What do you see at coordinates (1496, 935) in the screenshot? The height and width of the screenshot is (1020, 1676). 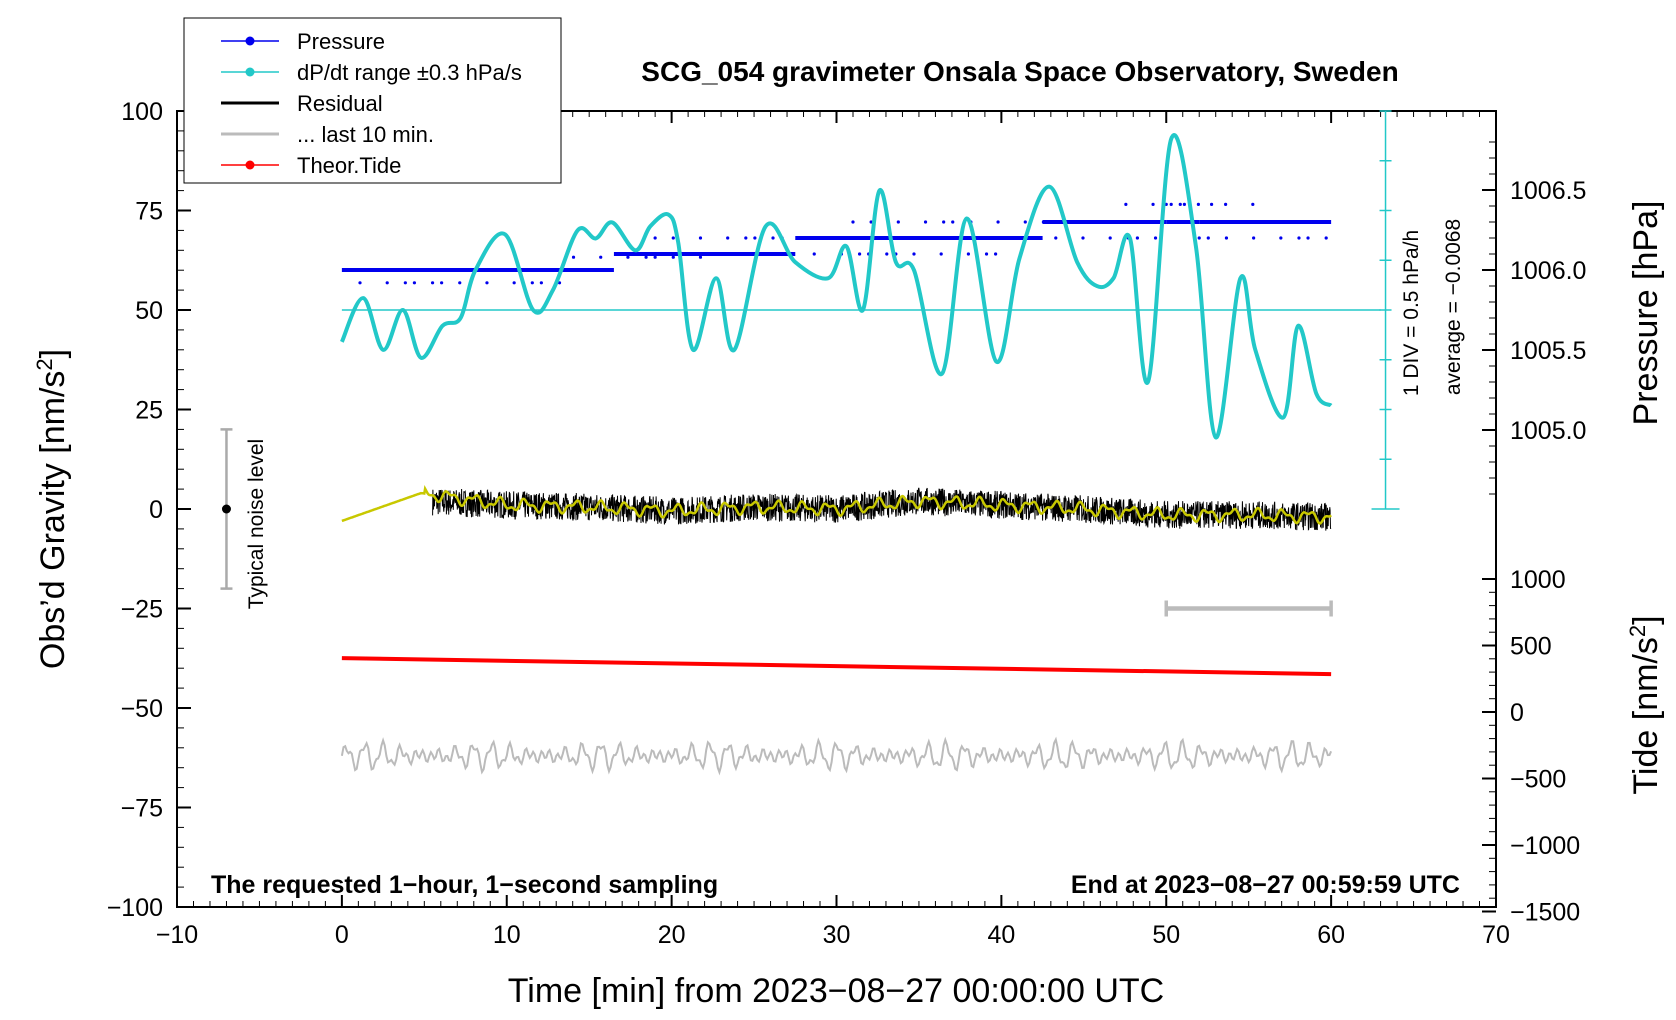 I see `x-tick-label: 70` at bounding box center [1496, 935].